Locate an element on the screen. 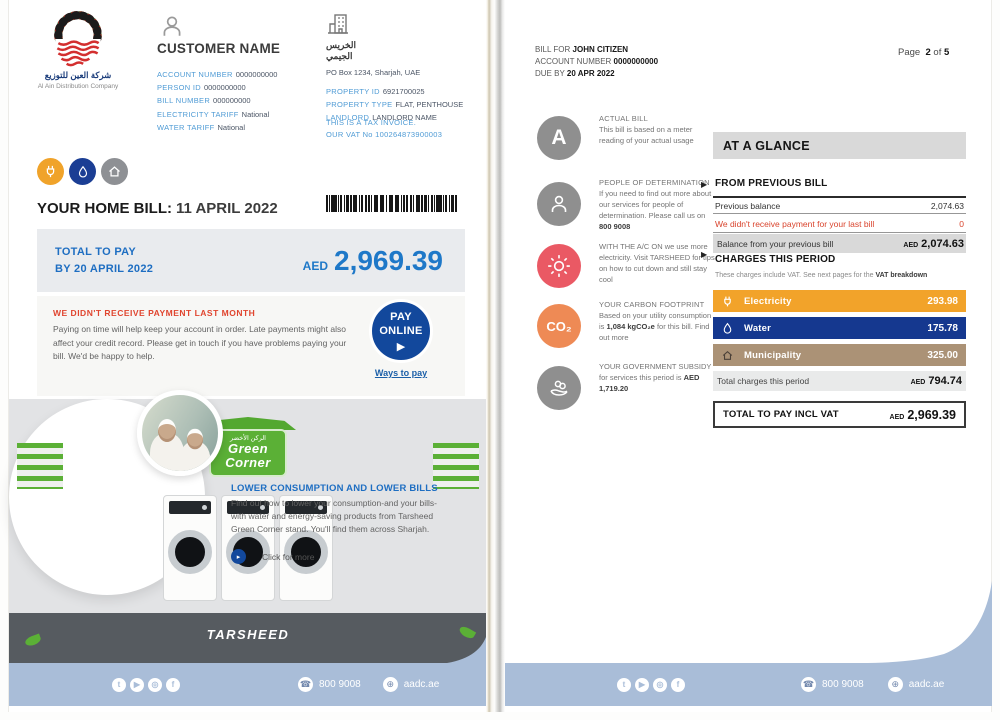  due-line: DUE BY 20 APR 2022 is located at coordinates (575, 73).